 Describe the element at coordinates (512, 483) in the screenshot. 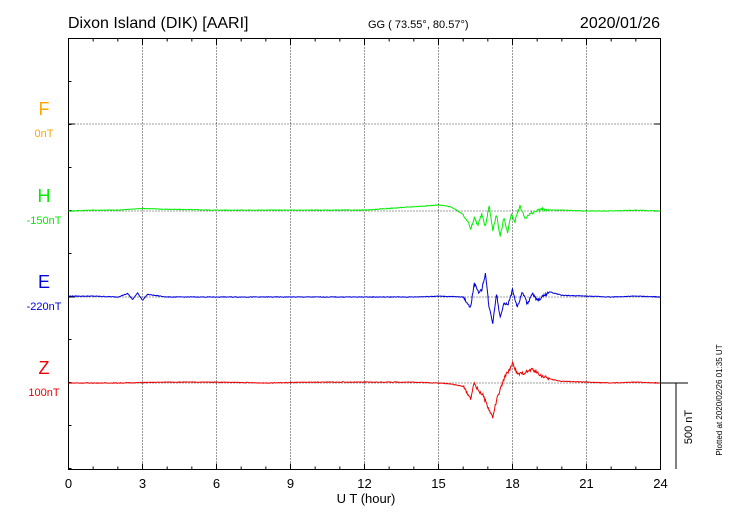

I see `x-tick-label: 18` at that location.